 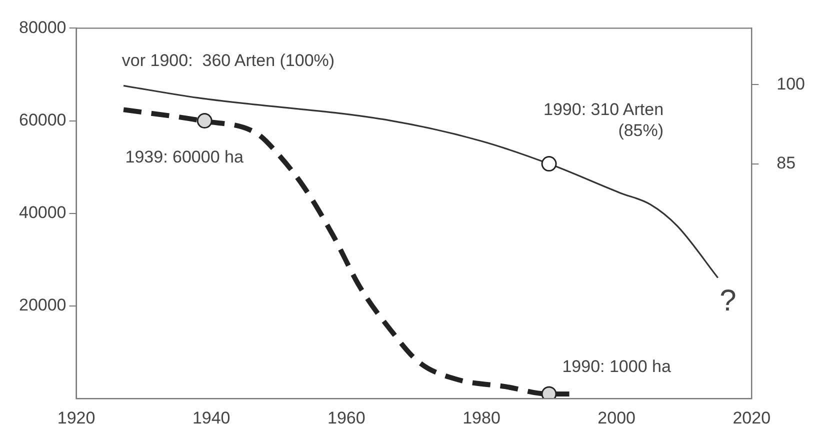 I want to click on y-tick-label: 20000, so click(x=42, y=305).